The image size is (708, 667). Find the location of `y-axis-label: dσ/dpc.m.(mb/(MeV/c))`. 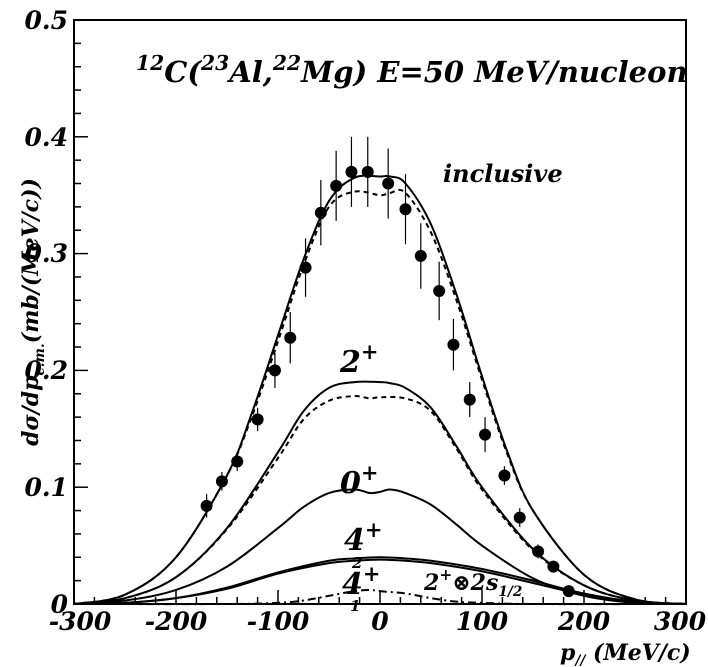

y-axis-label: dσ/dpc.m.(mb/(MeV/c)) is located at coordinates (33, 312).